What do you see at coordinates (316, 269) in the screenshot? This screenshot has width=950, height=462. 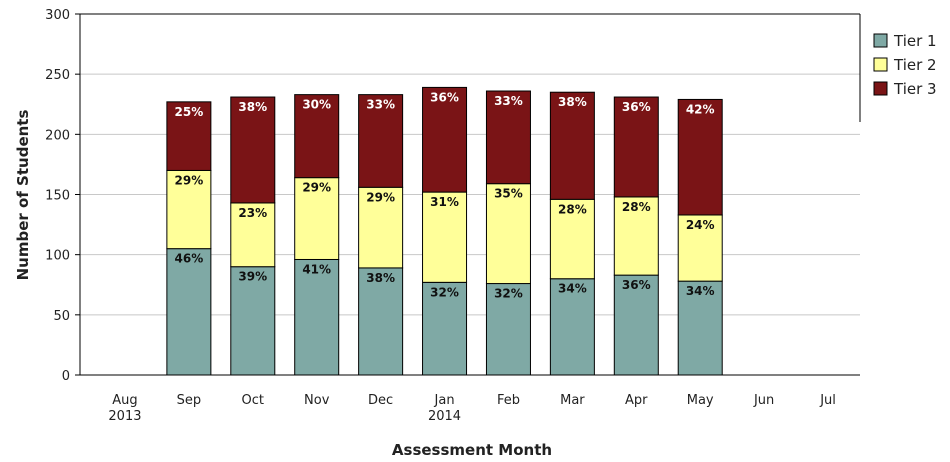 I see `value-label: 41%` at bounding box center [316, 269].